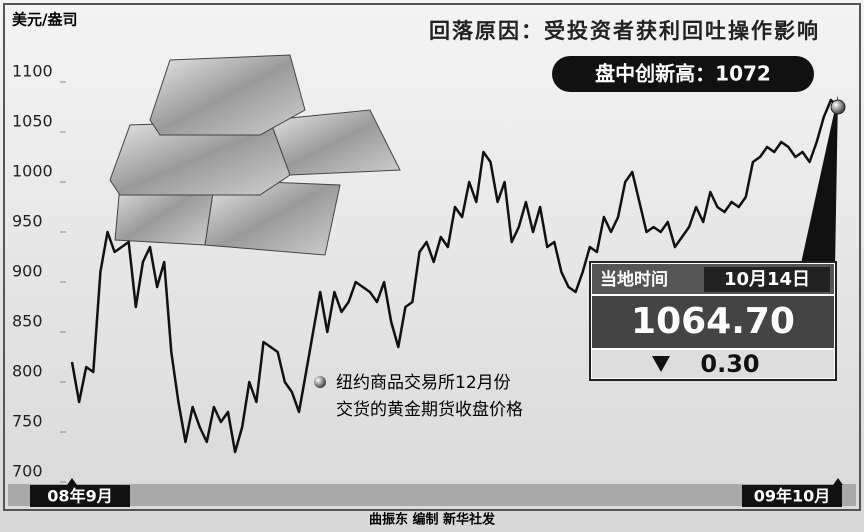  What do you see at coordinates (432, 520) in the screenshot?
I see `footer: 曲振东 编制 新华社发` at bounding box center [432, 520].